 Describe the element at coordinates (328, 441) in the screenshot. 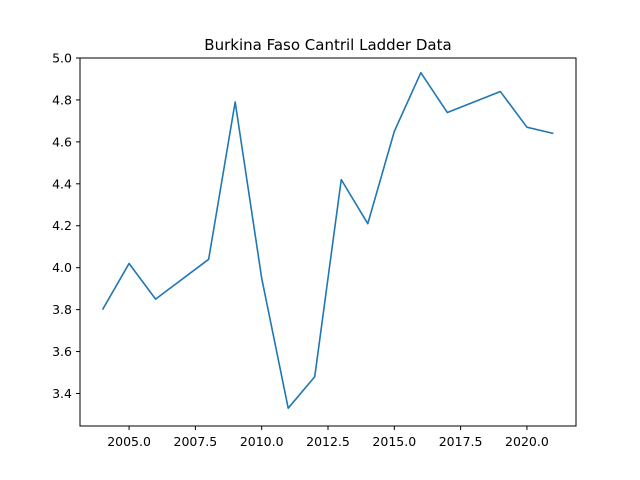

I see `x-tick-label: 2012.5` at that location.